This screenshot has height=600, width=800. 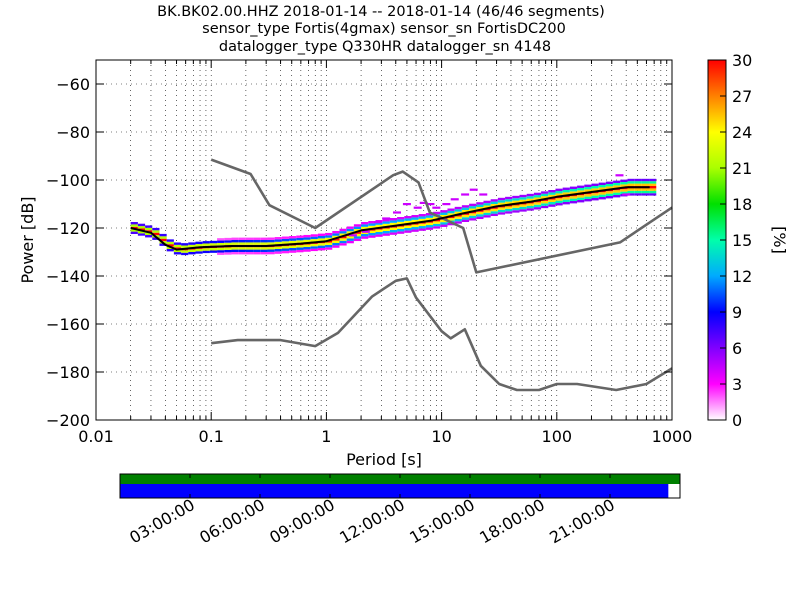 What do you see at coordinates (737, 312) in the screenshot?
I see `colorbar-tick-label: 9` at bounding box center [737, 312].